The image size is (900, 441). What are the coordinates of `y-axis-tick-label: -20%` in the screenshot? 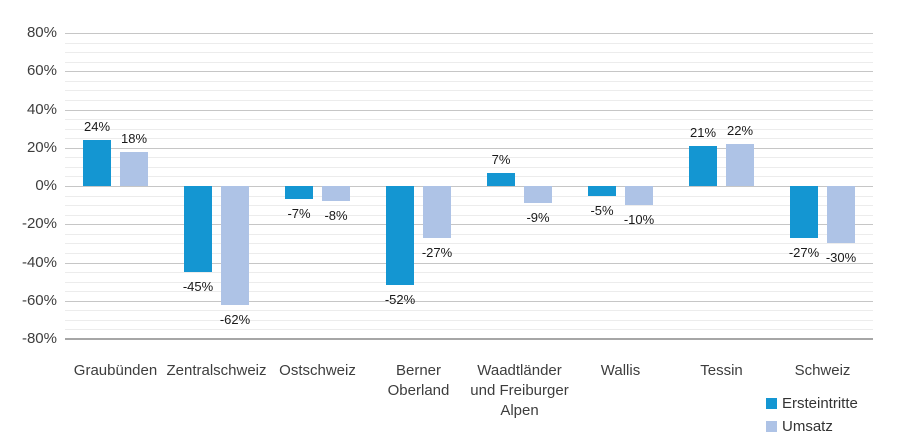 It's located at (39, 224).